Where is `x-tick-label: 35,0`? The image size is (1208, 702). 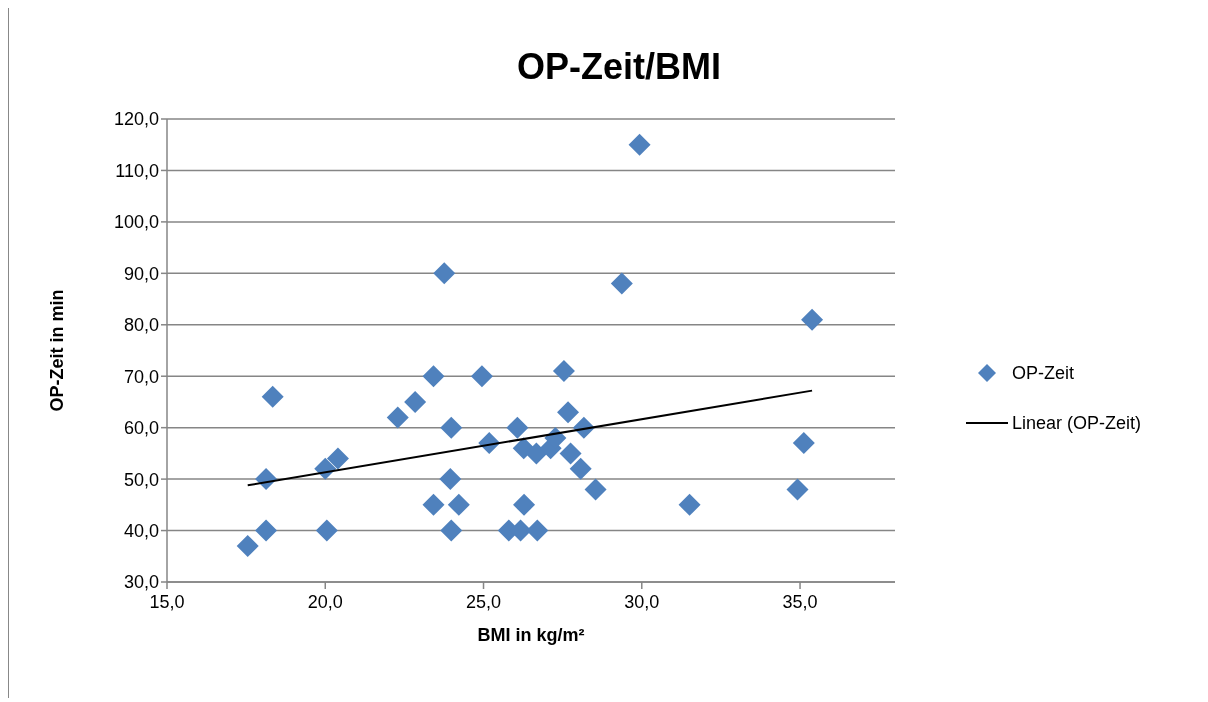
x-tick-label: 35,0 is located at coordinates (800, 601).